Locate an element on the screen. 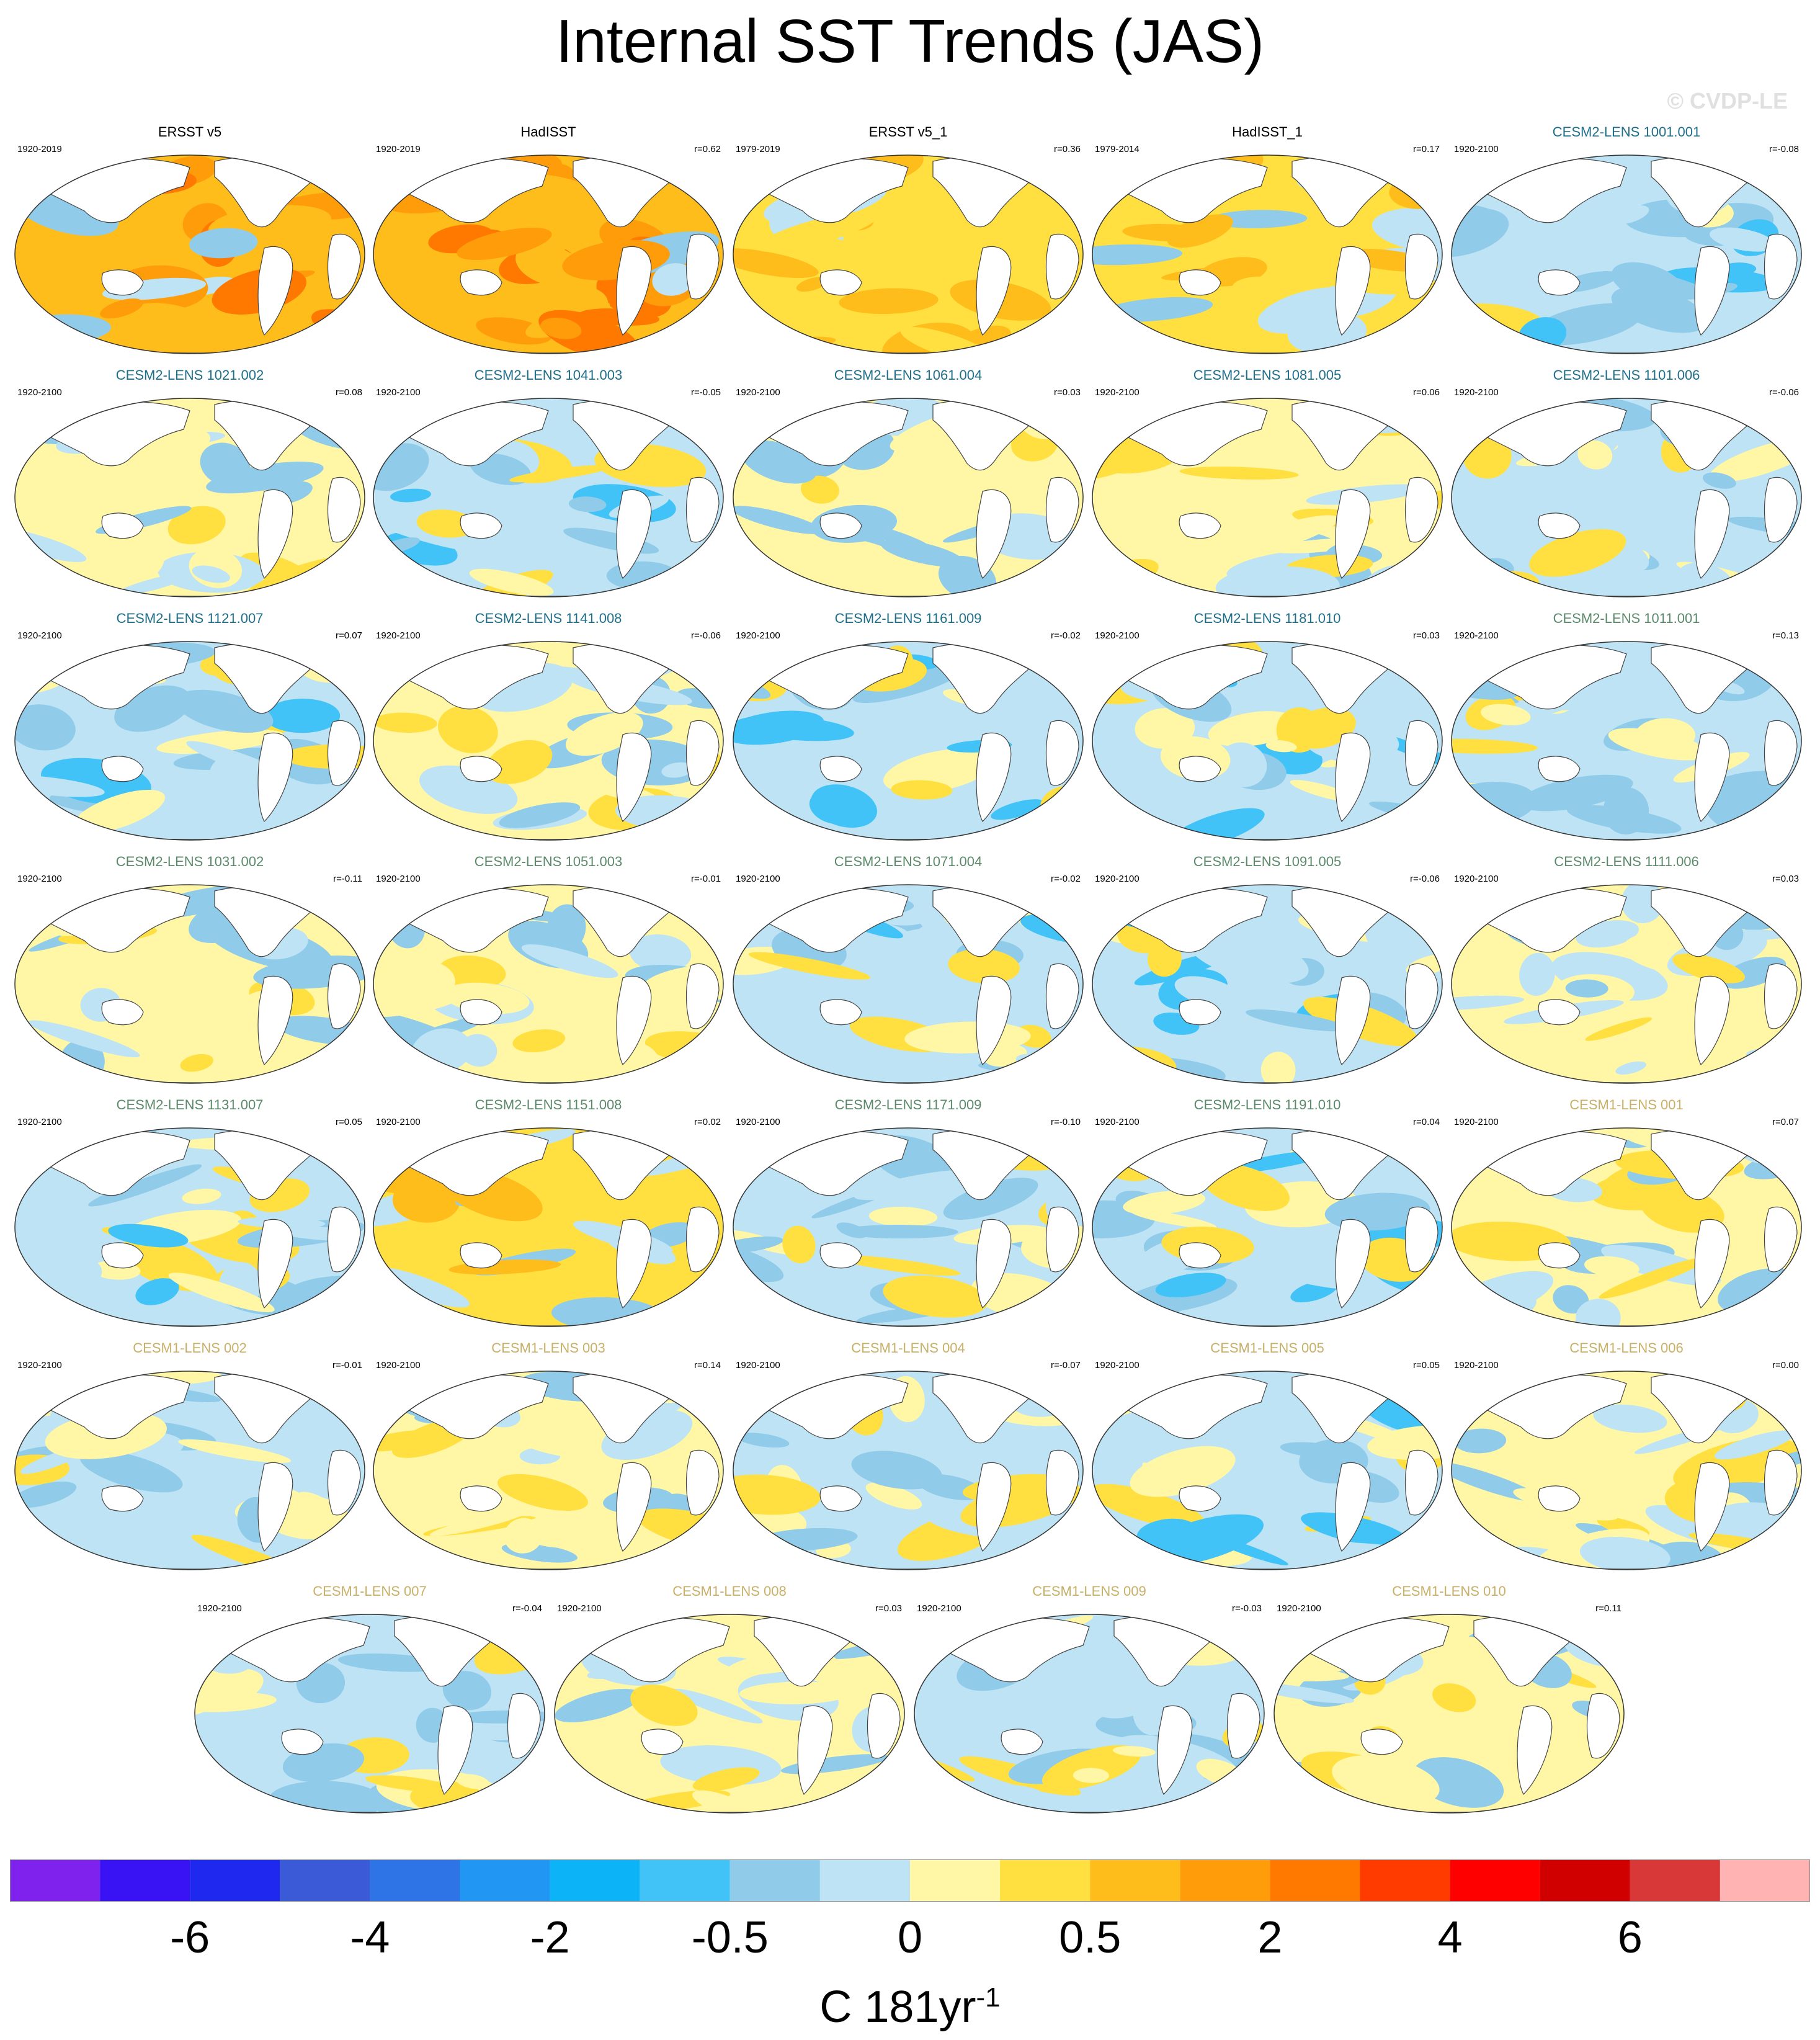 This screenshot has width=1820, height=2040. map-panel: CESM2-LENS 1121.007 1920-2100 r=0.07 is located at coordinates (190, 731).